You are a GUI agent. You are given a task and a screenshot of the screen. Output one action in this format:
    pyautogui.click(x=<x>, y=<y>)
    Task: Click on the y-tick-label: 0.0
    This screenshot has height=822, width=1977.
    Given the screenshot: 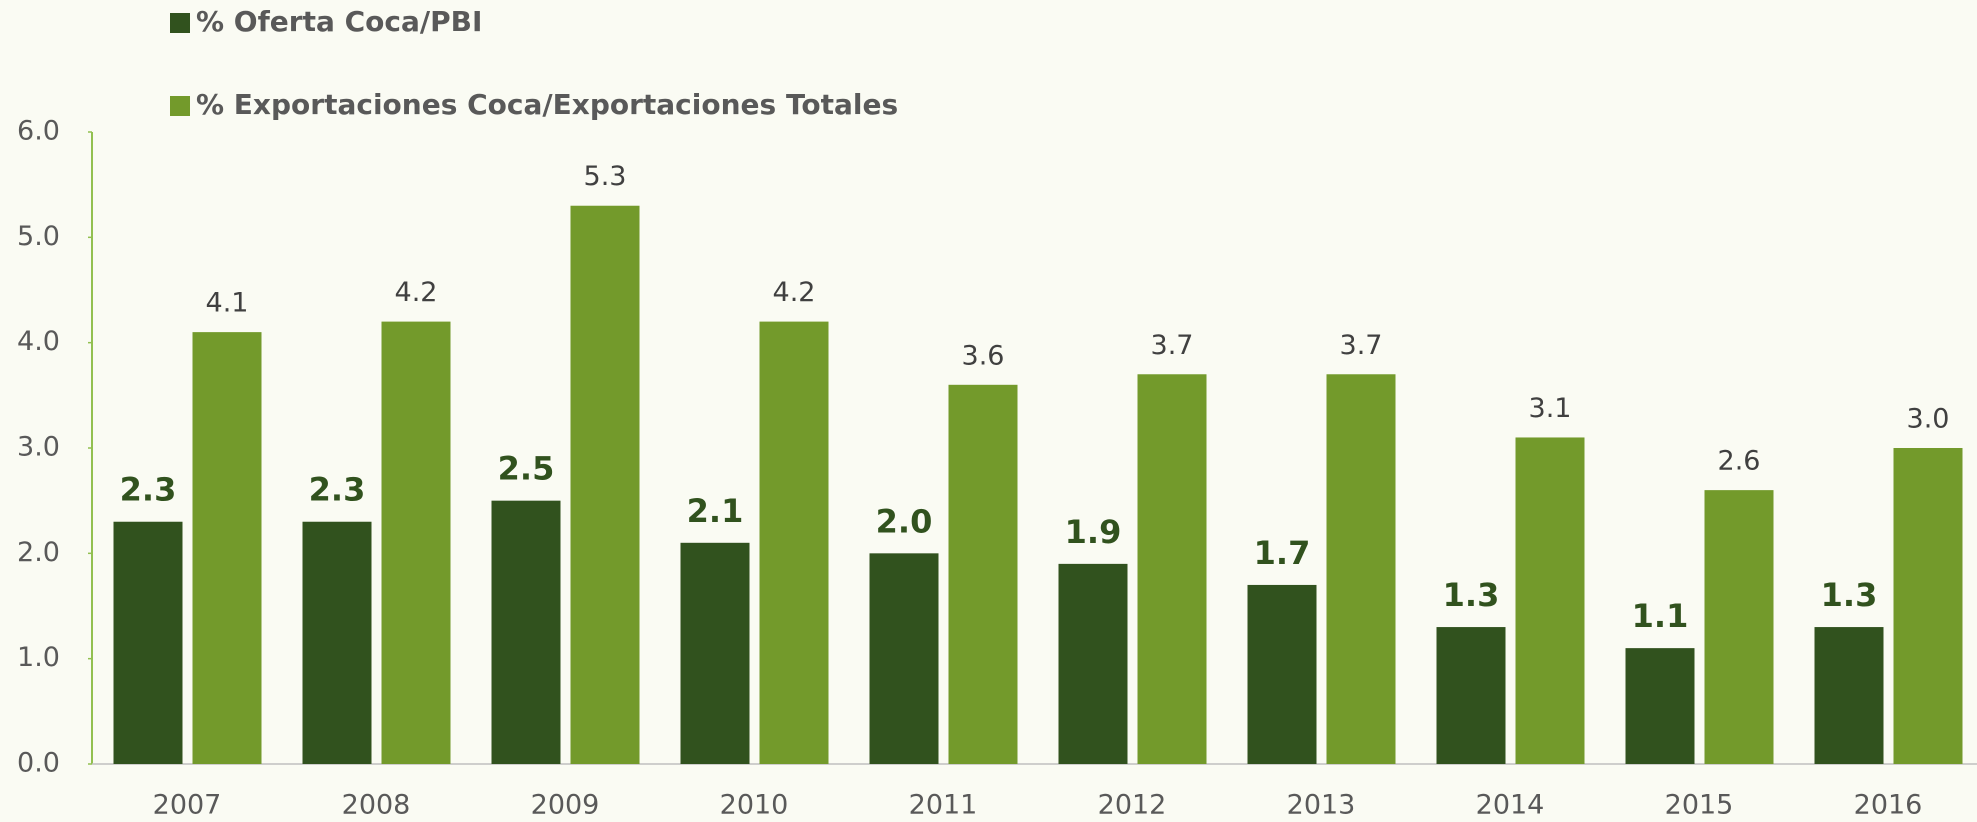 What is the action you would take?
    pyautogui.click(x=38, y=763)
    